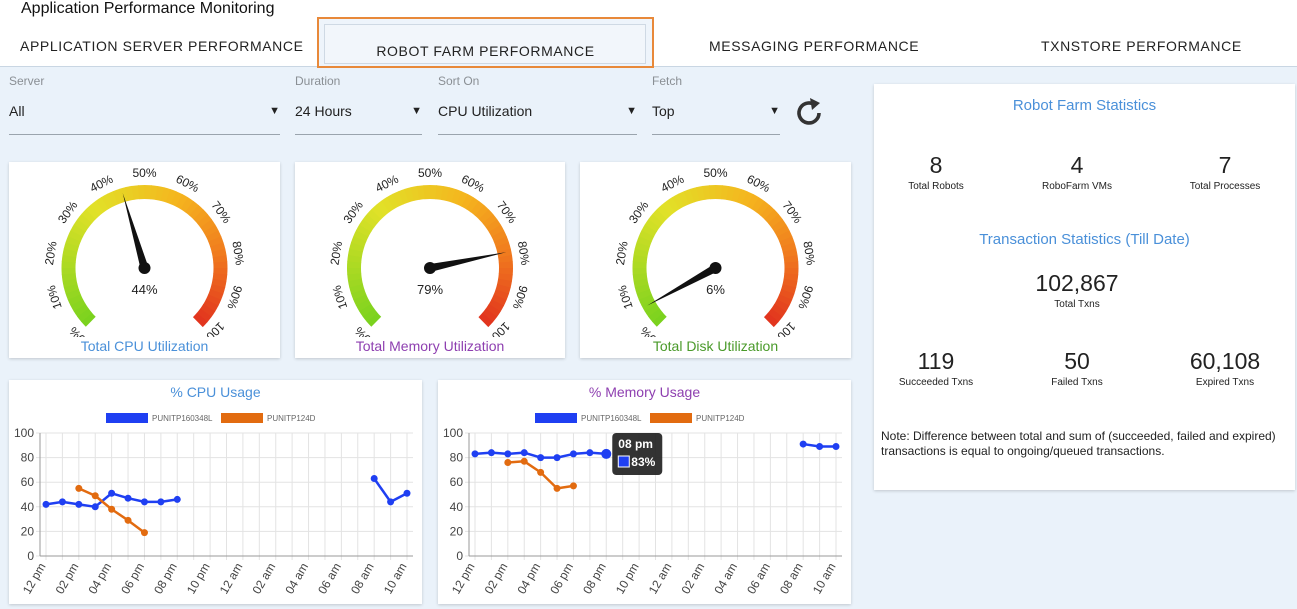 The width and height of the screenshot is (1297, 609). I want to click on hovered-data-point, so click(606, 454).